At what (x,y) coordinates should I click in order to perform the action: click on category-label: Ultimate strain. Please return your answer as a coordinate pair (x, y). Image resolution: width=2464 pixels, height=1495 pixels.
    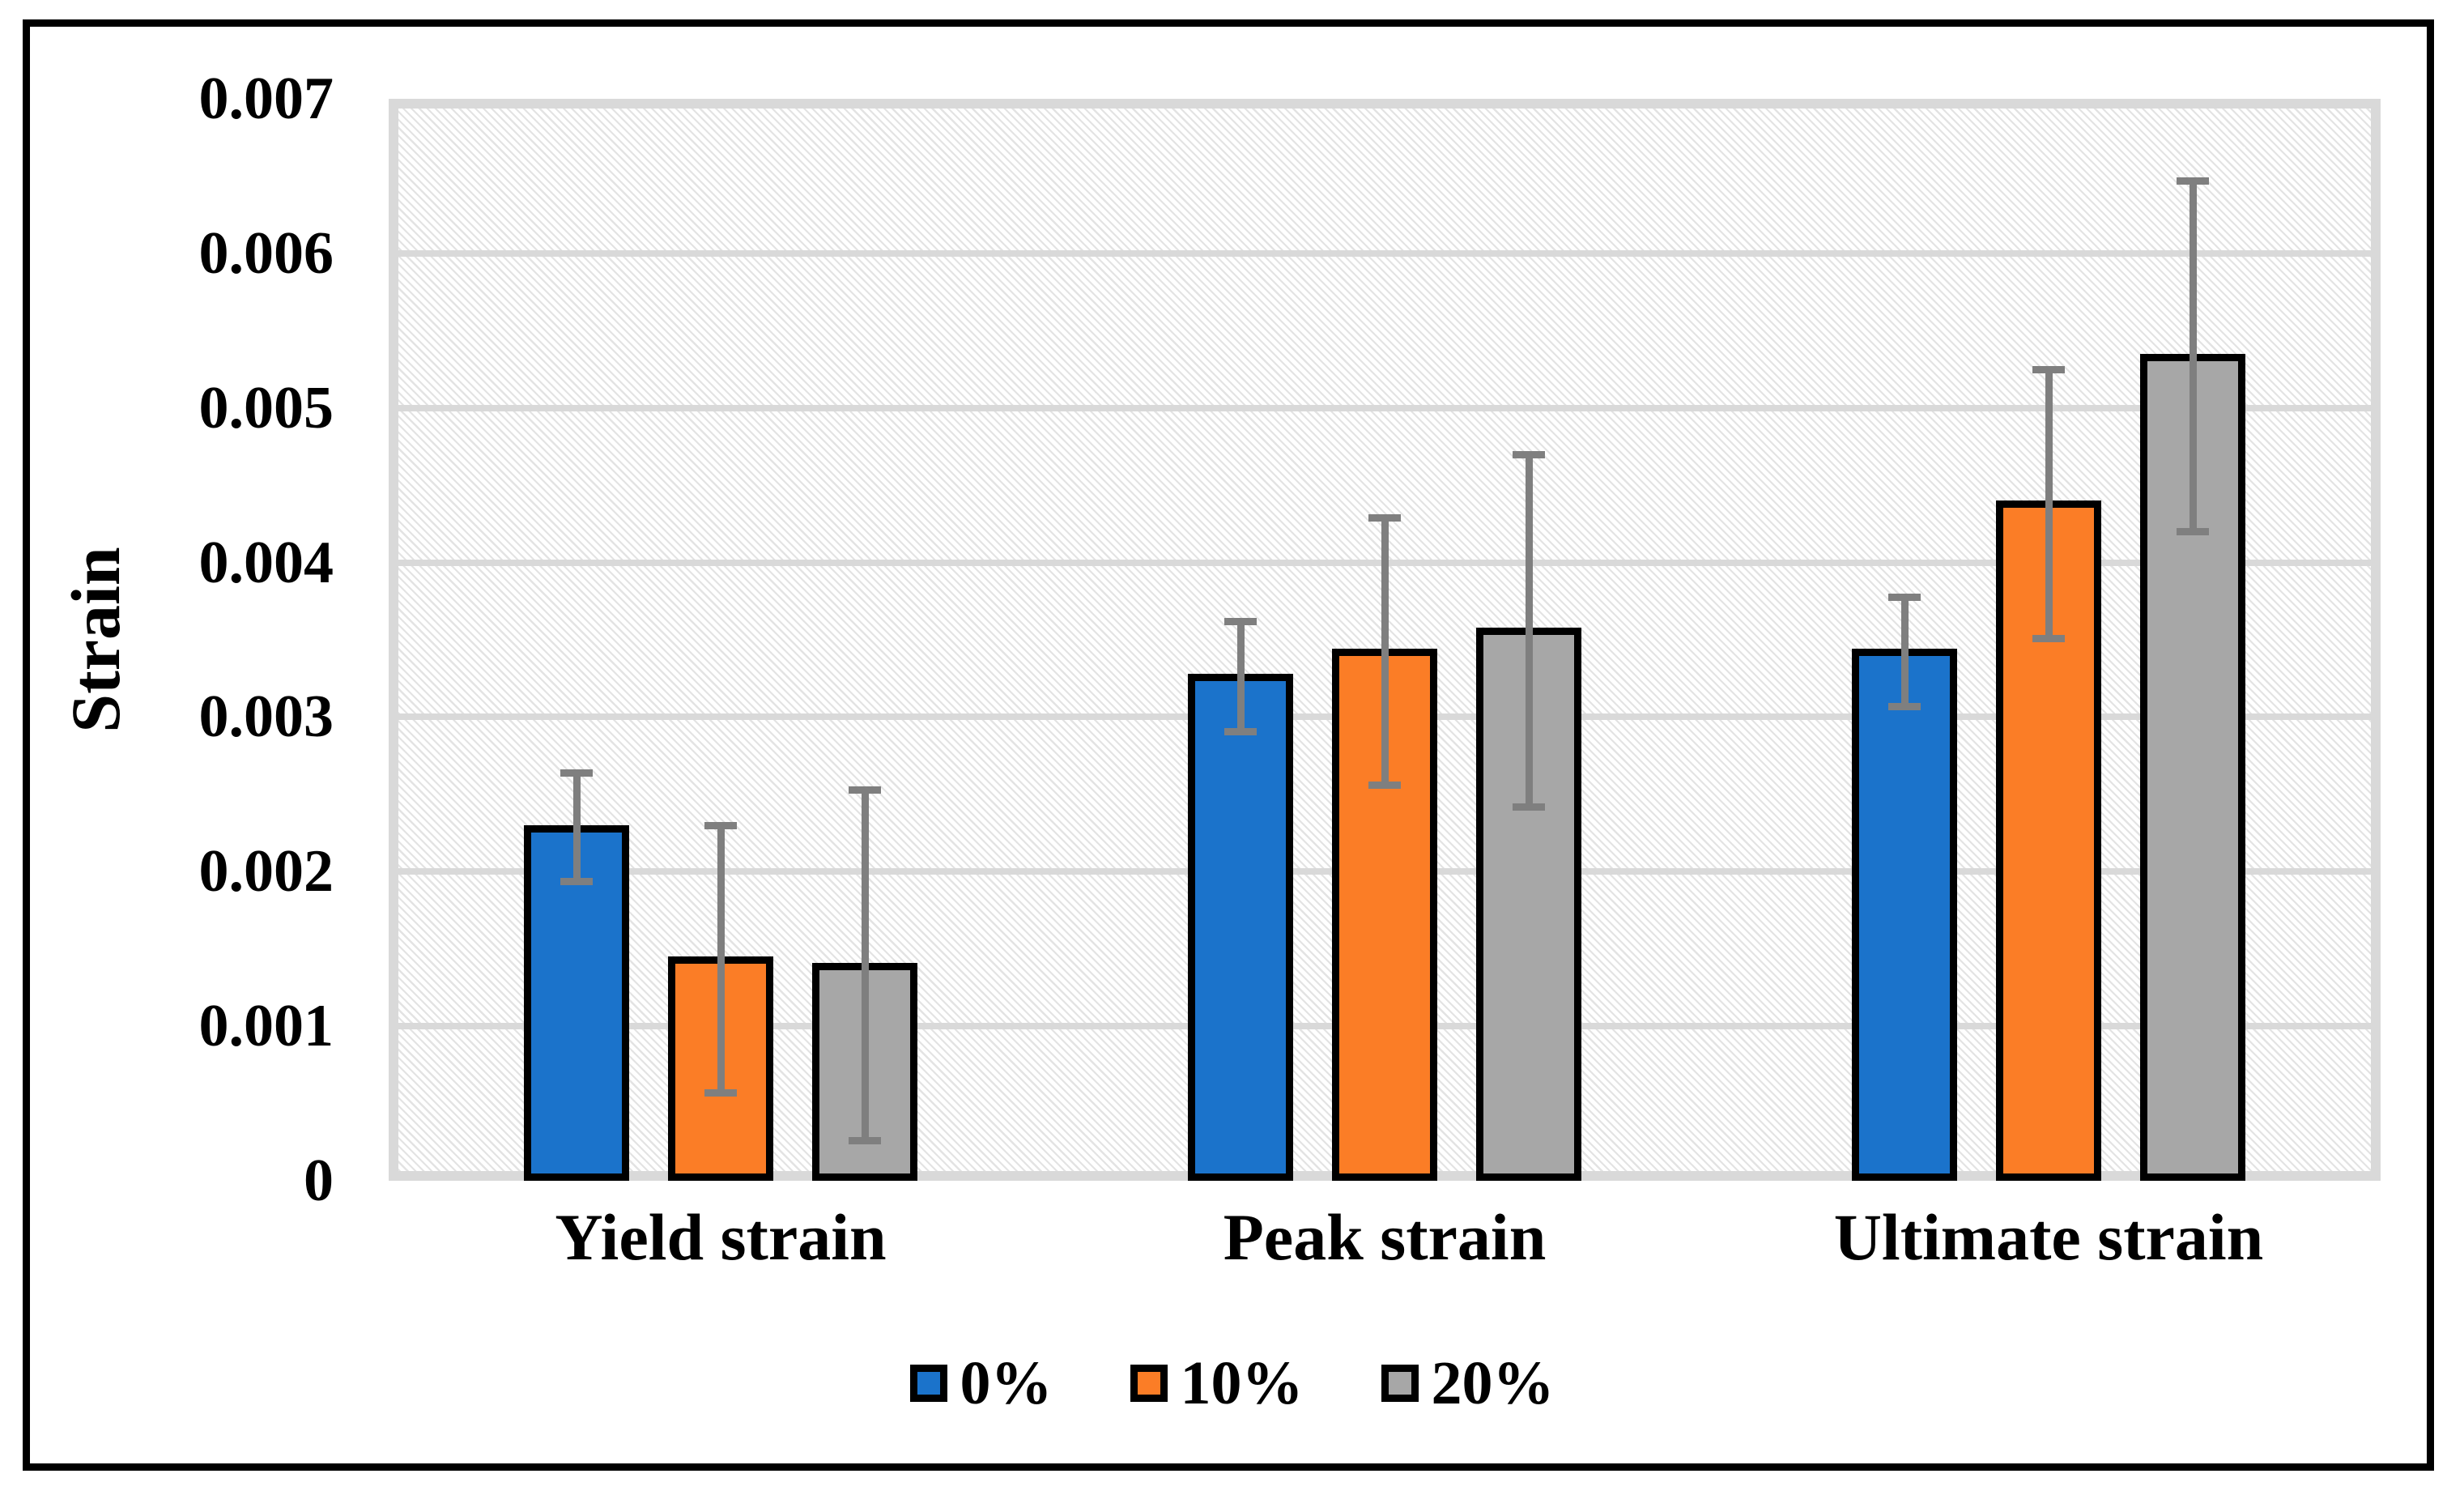
    Looking at the image, I should click on (2048, 1237).